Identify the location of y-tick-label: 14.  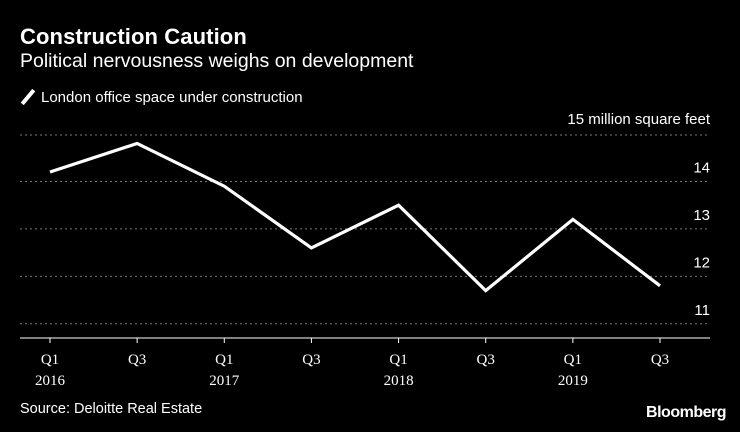
(701, 167).